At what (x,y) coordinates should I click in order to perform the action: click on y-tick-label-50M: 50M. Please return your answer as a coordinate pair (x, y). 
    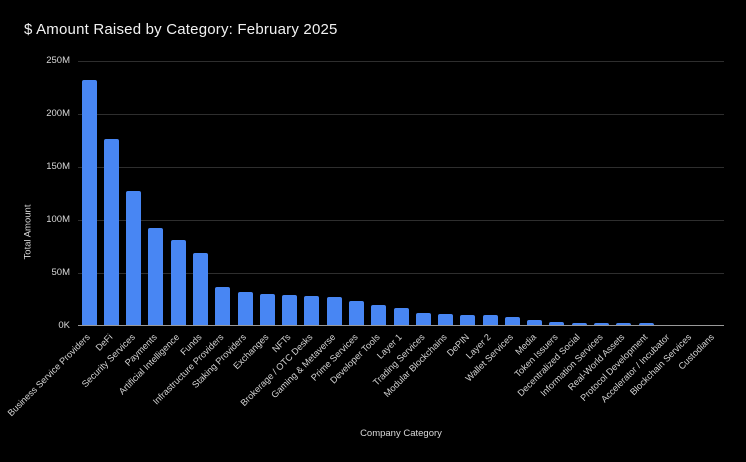
    Looking at the image, I should click on (60, 272).